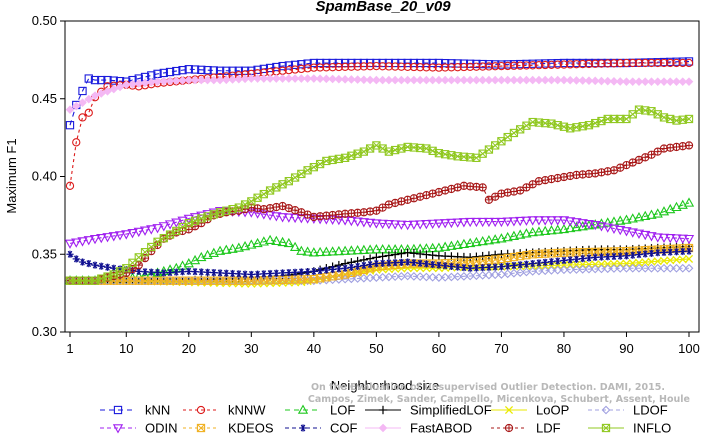 Image resolution: width=702 pixels, height=434 pixels. What do you see at coordinates (44, 176) in the screenshot?
I see `y-tick-label: 0.40` at bounding box center [44, 176].